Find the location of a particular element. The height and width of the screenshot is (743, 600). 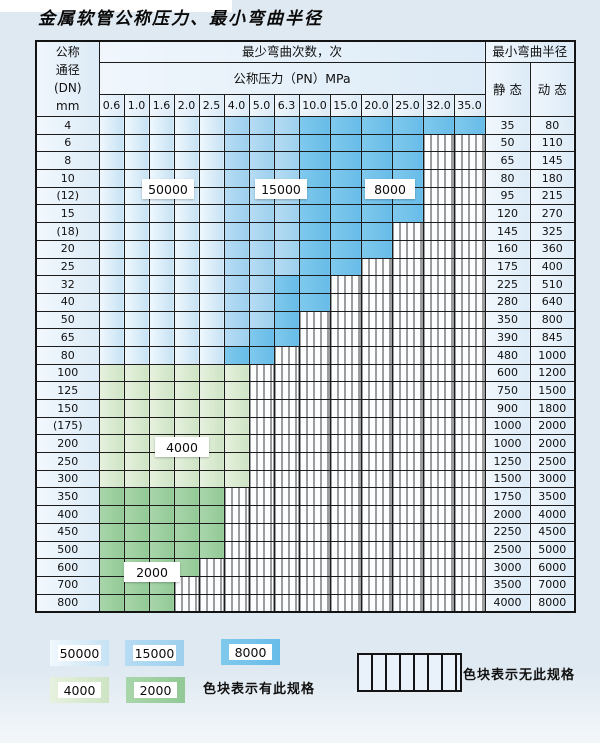

dynamic-cell: 1200 is located at coordinates (552, 373).